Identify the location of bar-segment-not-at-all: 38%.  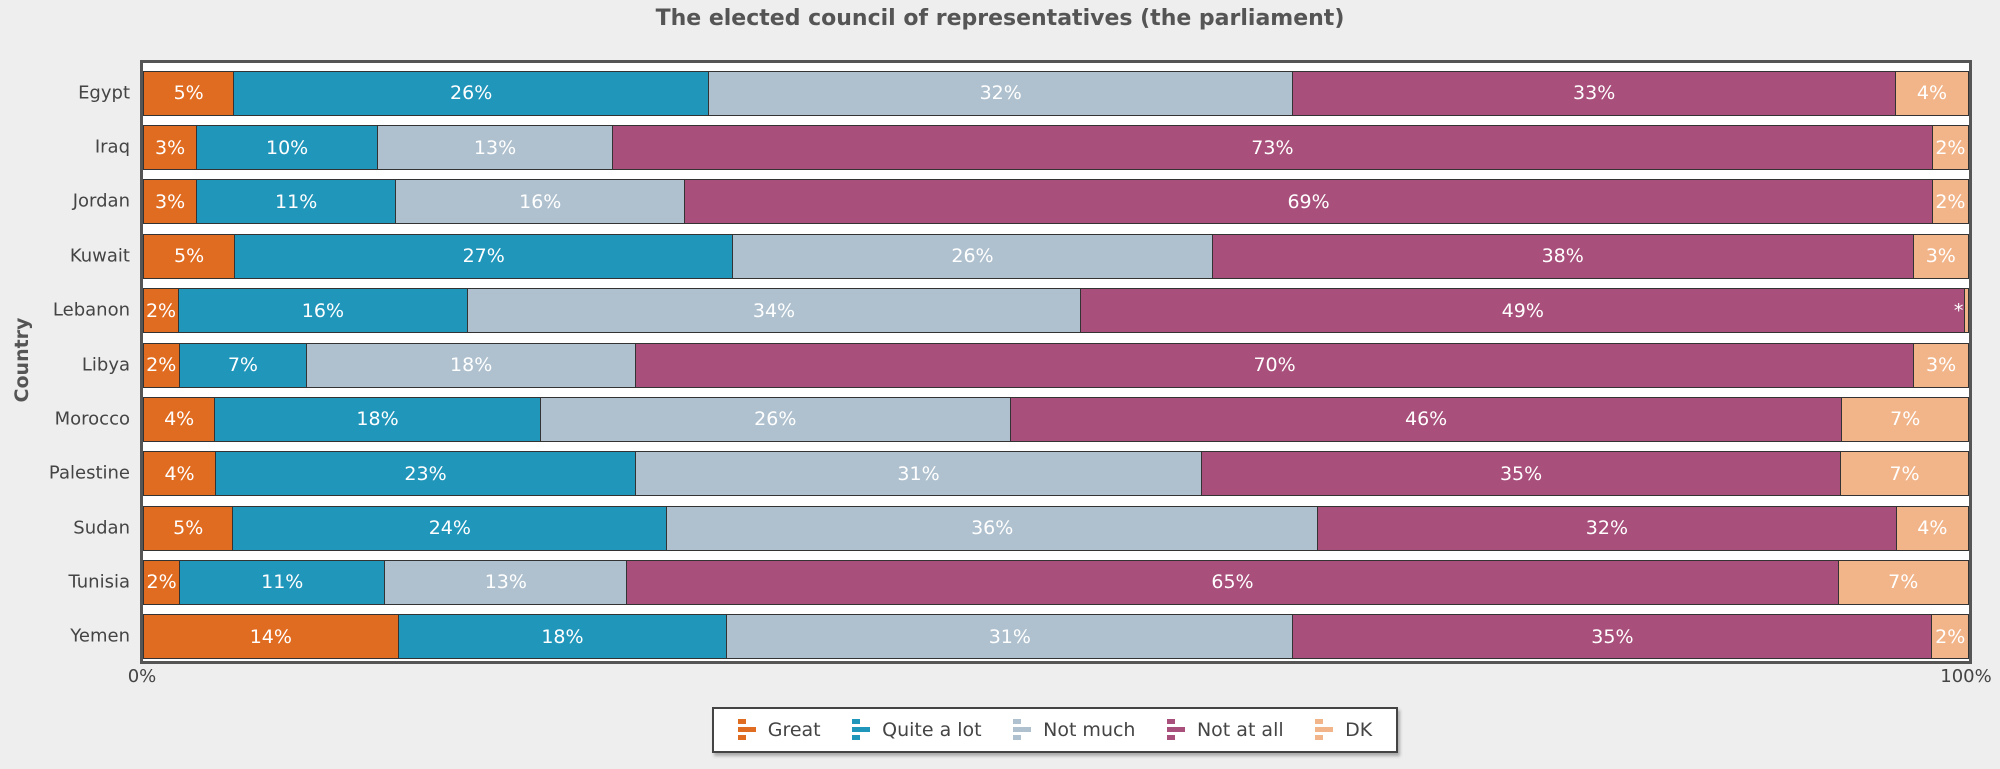
(1563, 256).